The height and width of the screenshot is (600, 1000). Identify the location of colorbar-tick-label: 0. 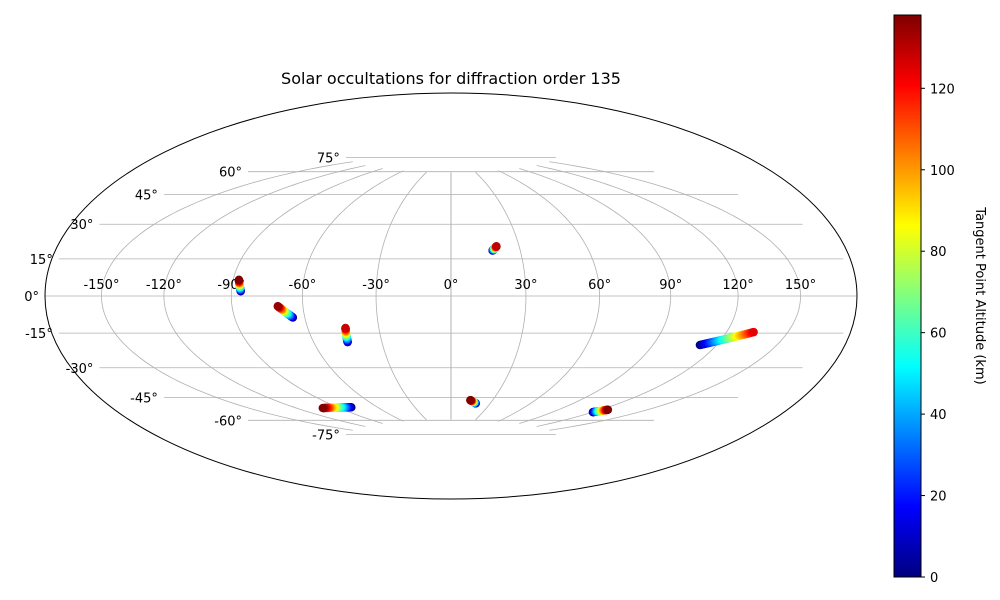
(934, 578).